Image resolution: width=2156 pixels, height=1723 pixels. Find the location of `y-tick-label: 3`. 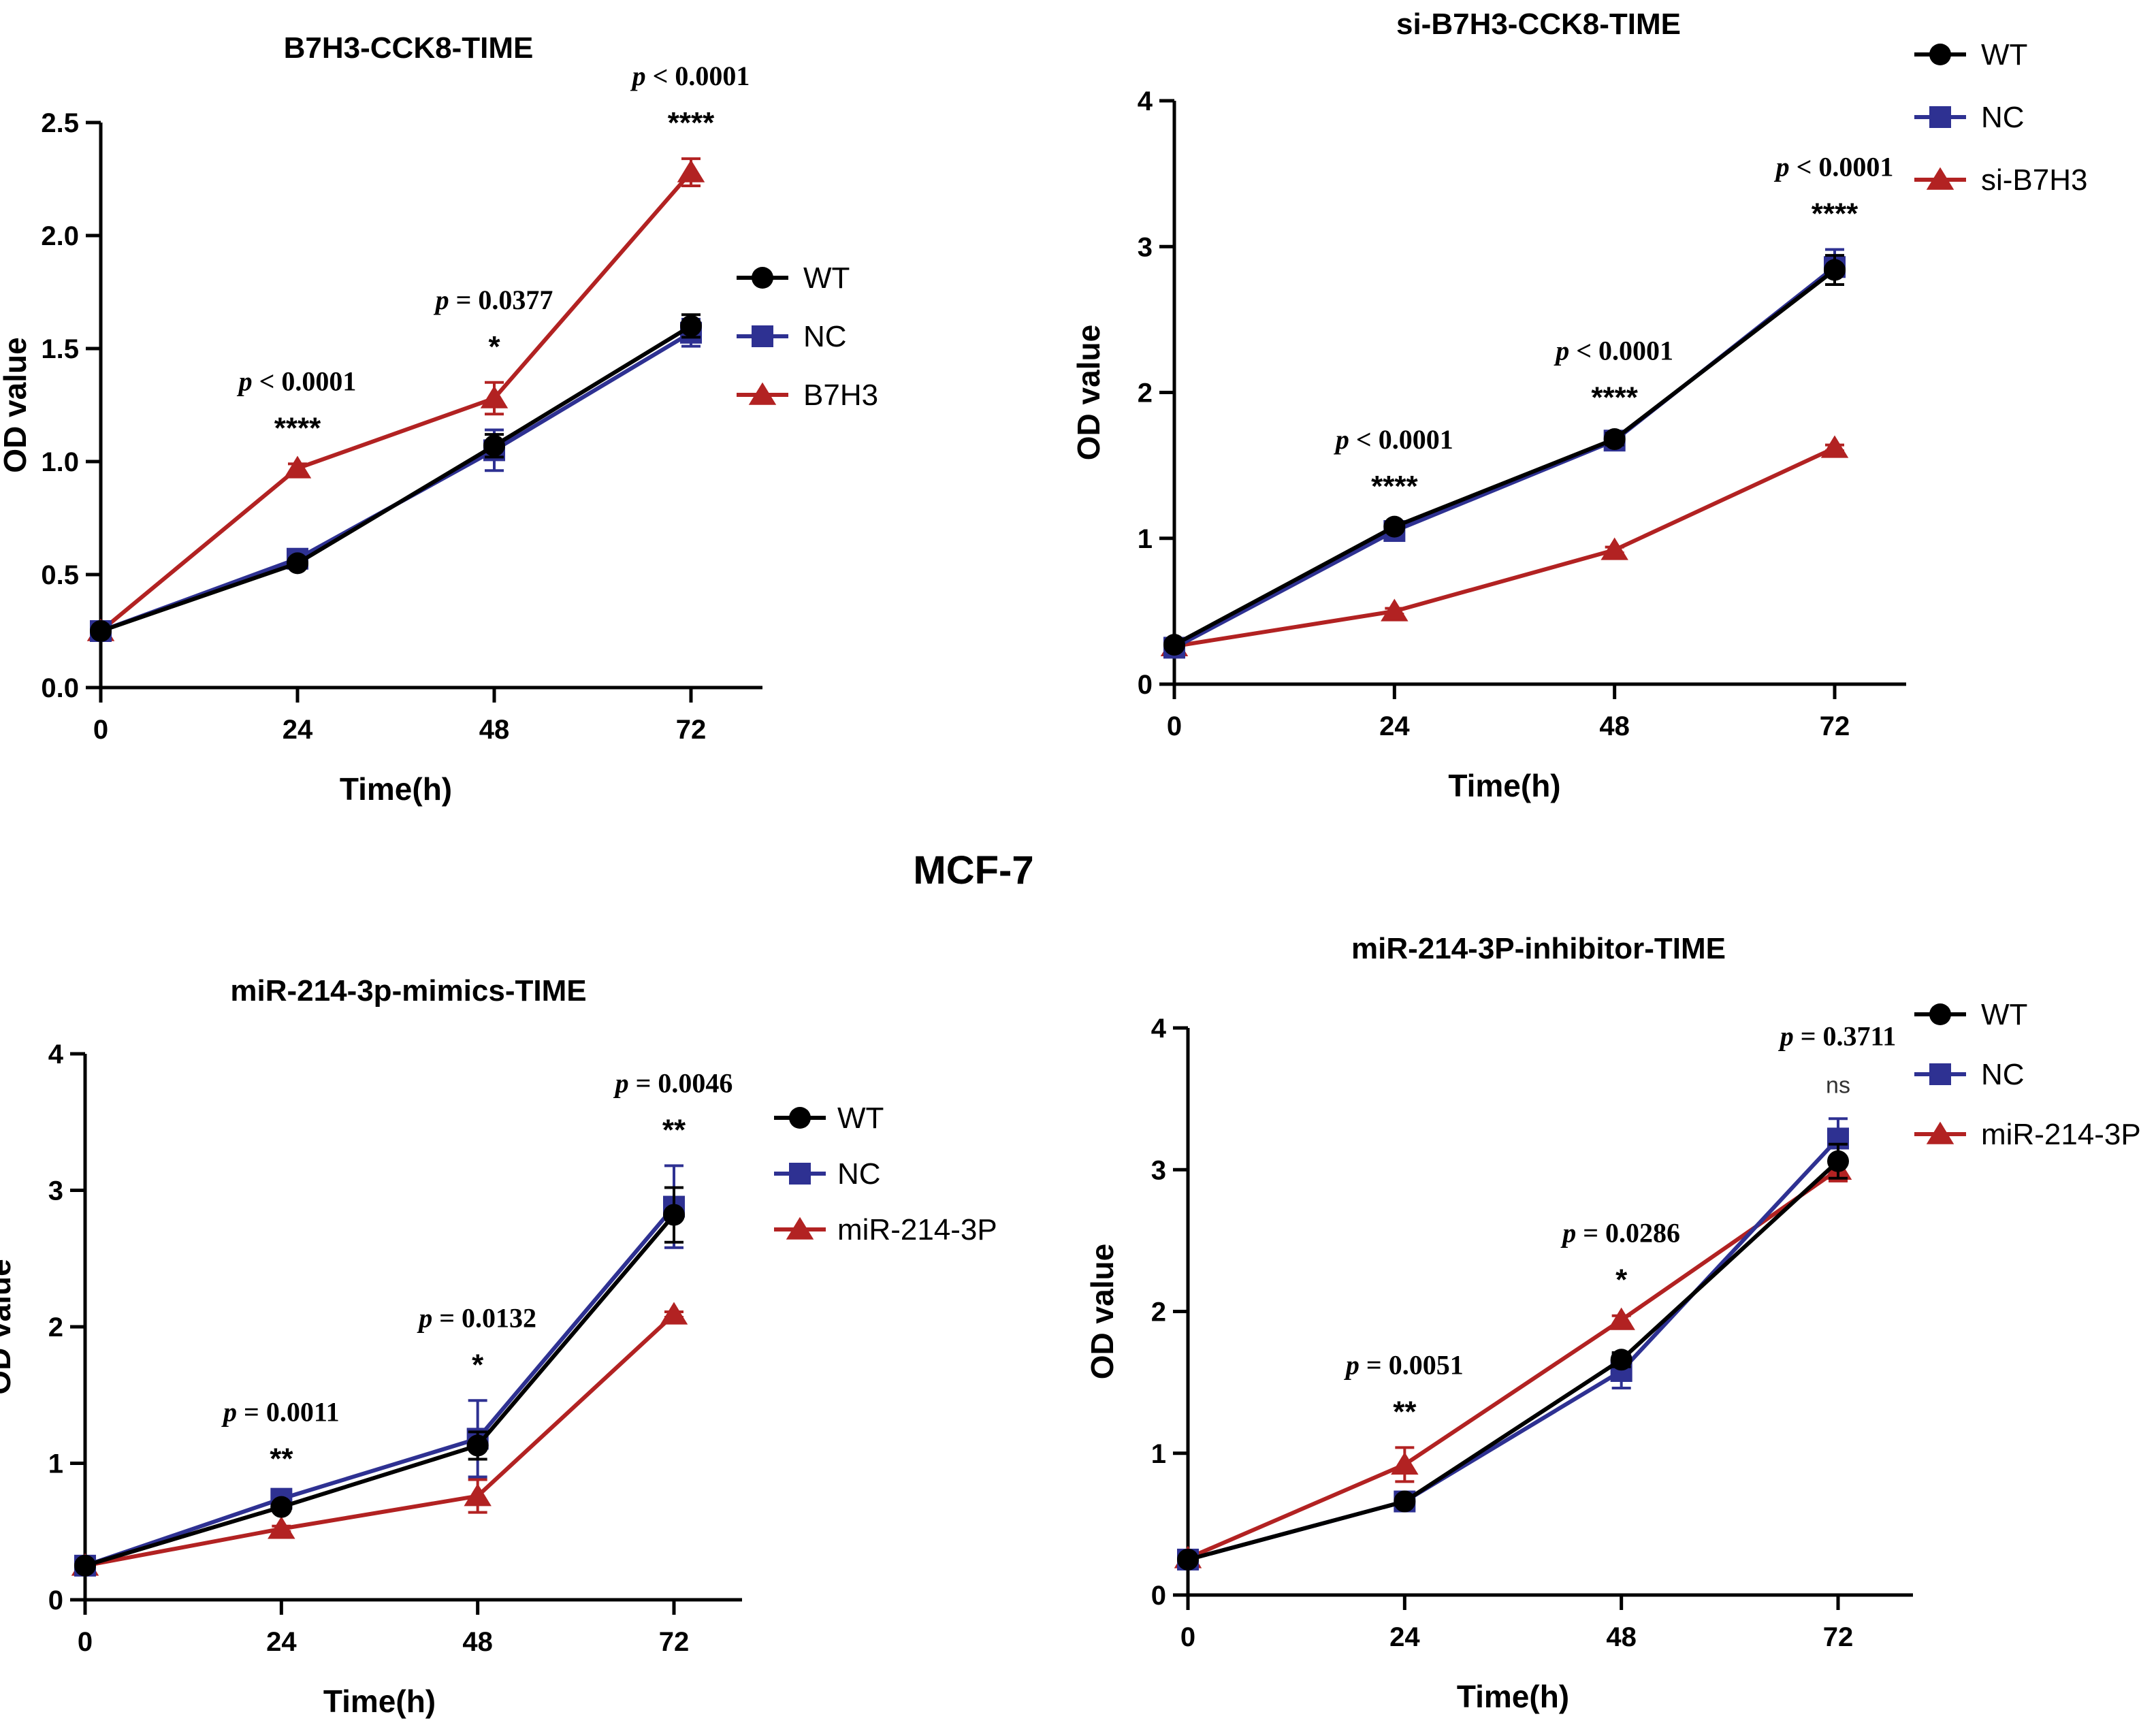

y-tick-label: 3 is located at coordinates (56, 1191).